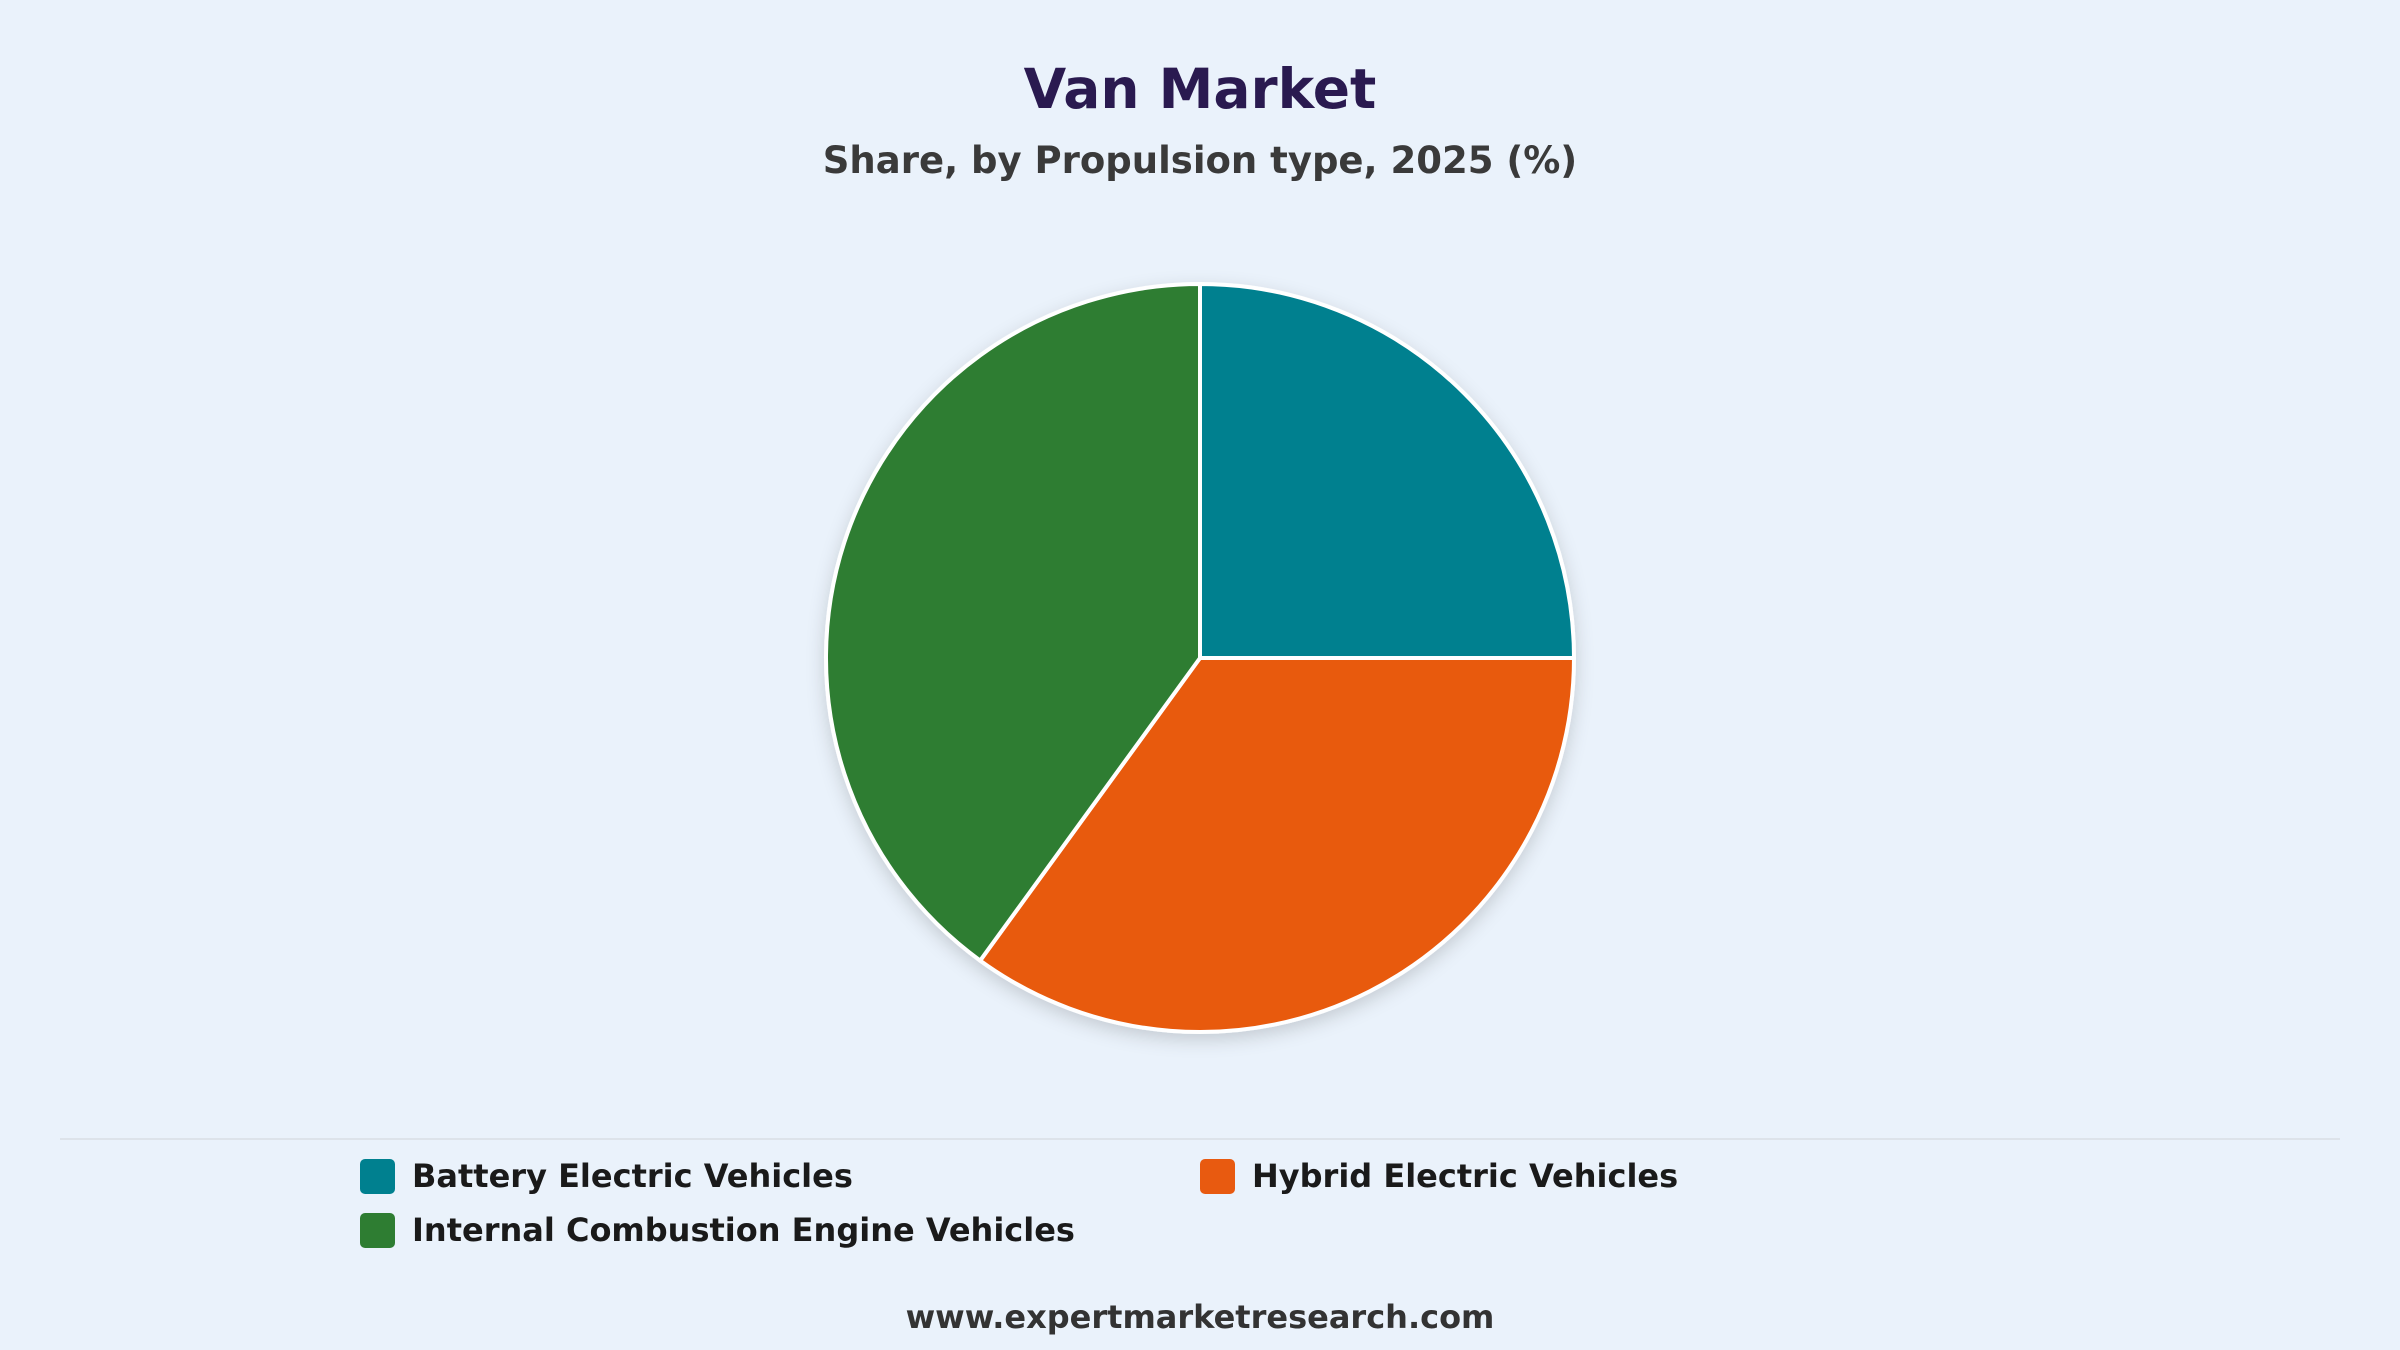 This screenshot has width=2400, height=1350. What do you see at coordinates (1277, 845) in the screenshot?
I see `pie-slice-hybrid-electric` at bounding box center [1277, 845].